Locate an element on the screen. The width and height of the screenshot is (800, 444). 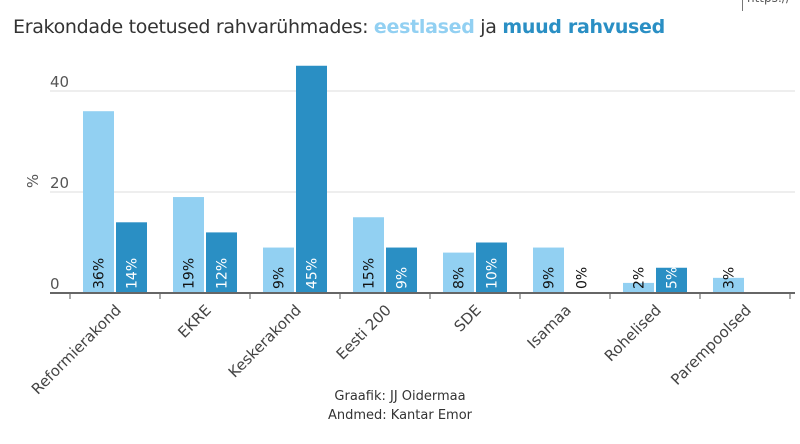
data-label: 45% is located at coordinates (313, 273).